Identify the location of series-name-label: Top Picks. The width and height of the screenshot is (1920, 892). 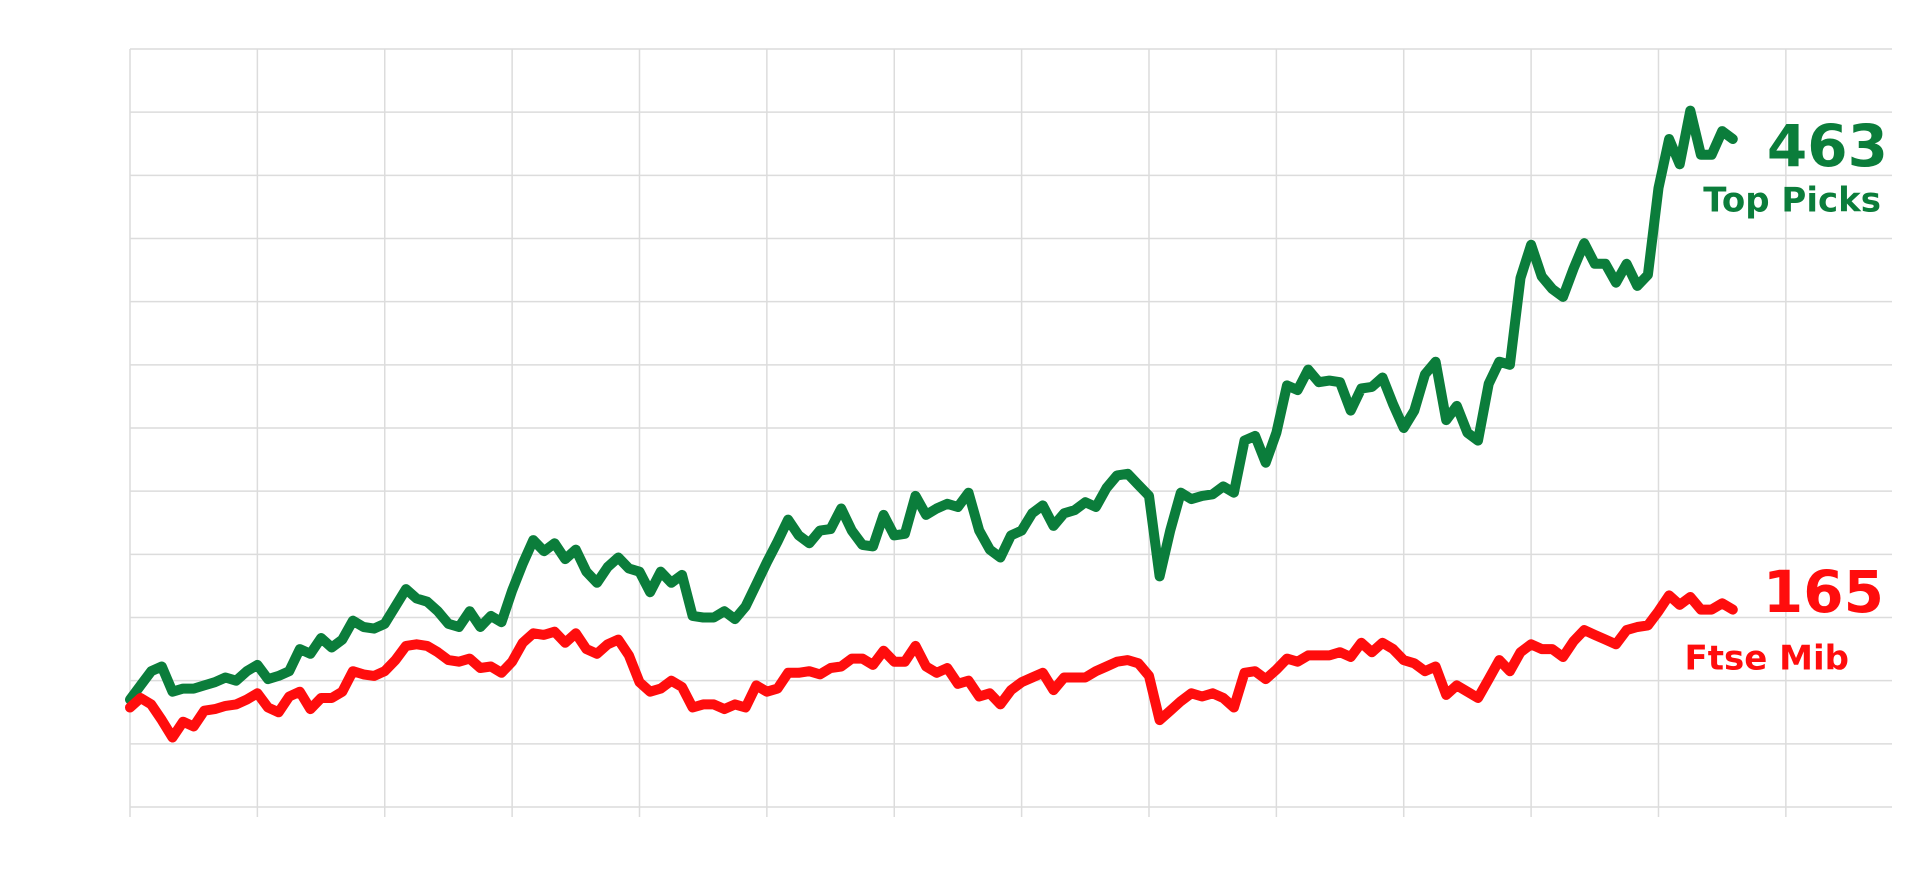
(1792, 201).